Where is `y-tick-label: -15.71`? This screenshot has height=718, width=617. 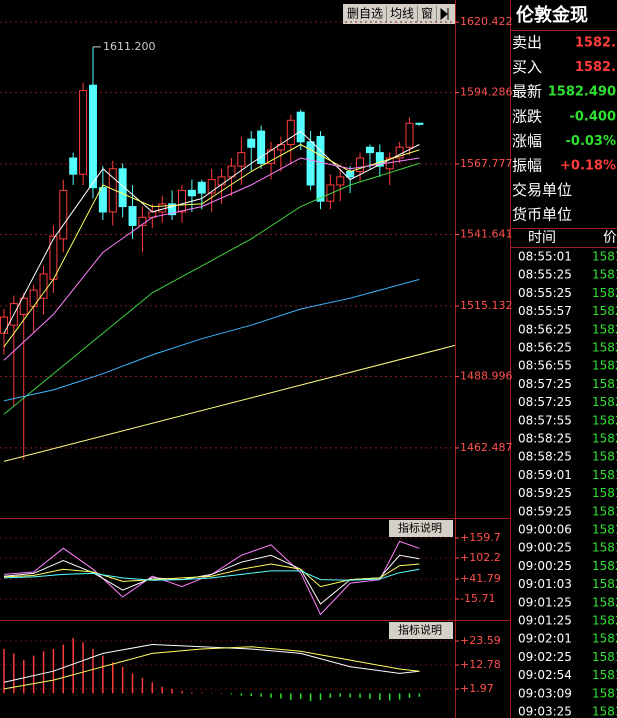 y-tick-label: -15.71 is located at coordinates (477, 598).